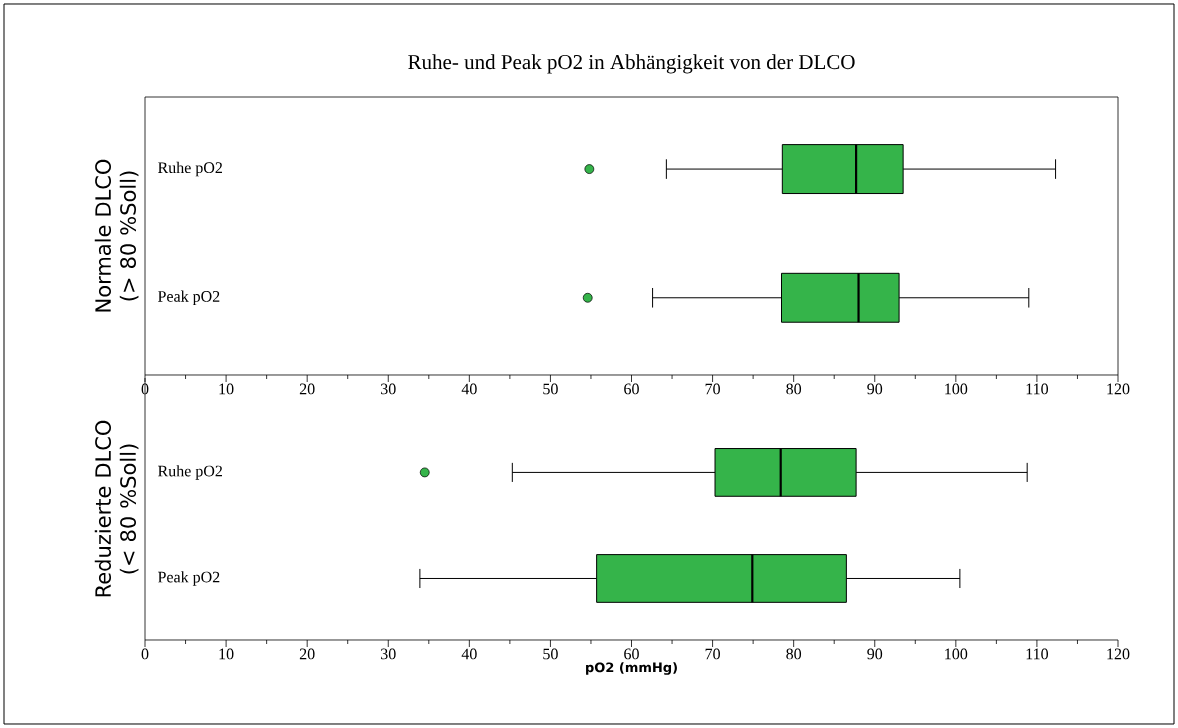 The width and height of the screenshot is (1178, 728). I want to click on chart-title: Ruhe- und Peak pO2 in Abhängigkeit von der DLCO, so click(631, 64).